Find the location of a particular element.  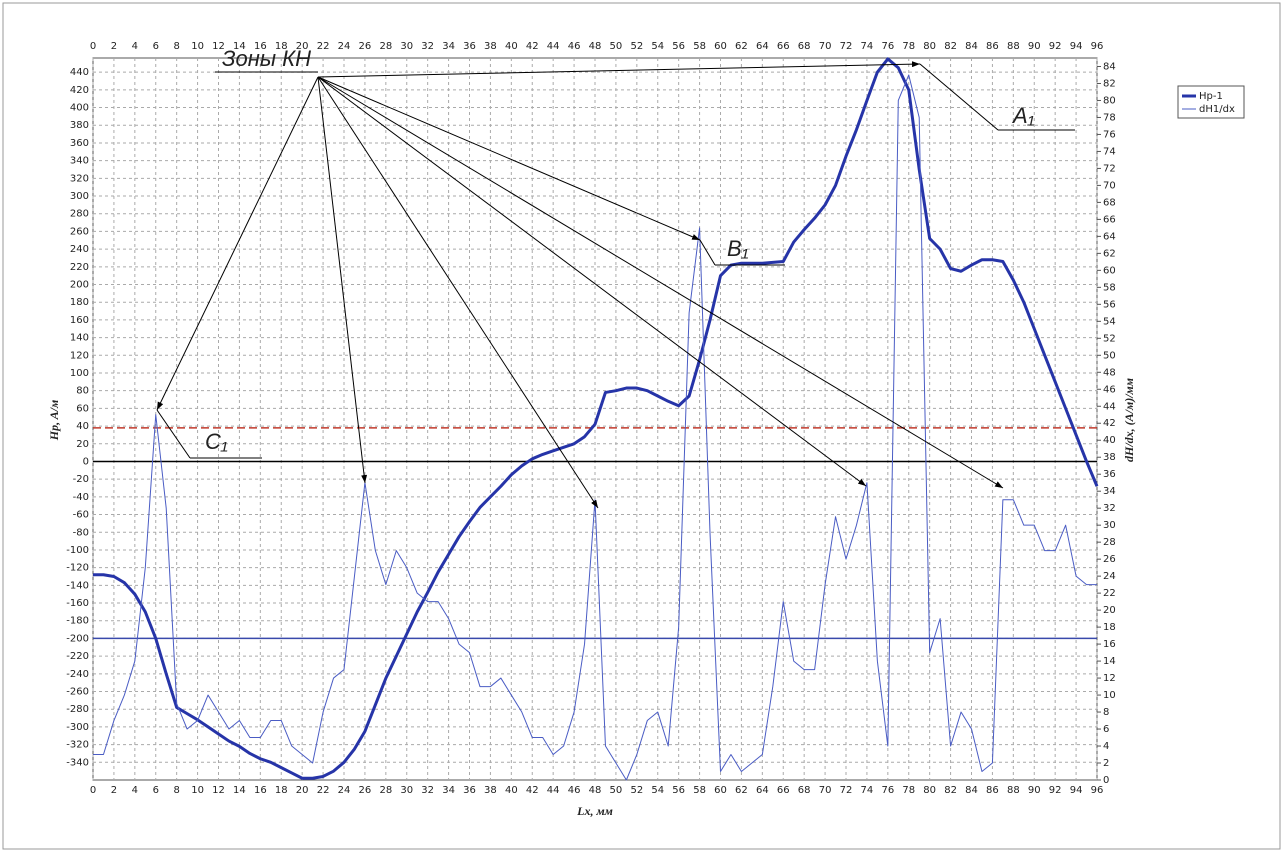

x-tick-label-top: 88 is located at coordinates (1013, 46).